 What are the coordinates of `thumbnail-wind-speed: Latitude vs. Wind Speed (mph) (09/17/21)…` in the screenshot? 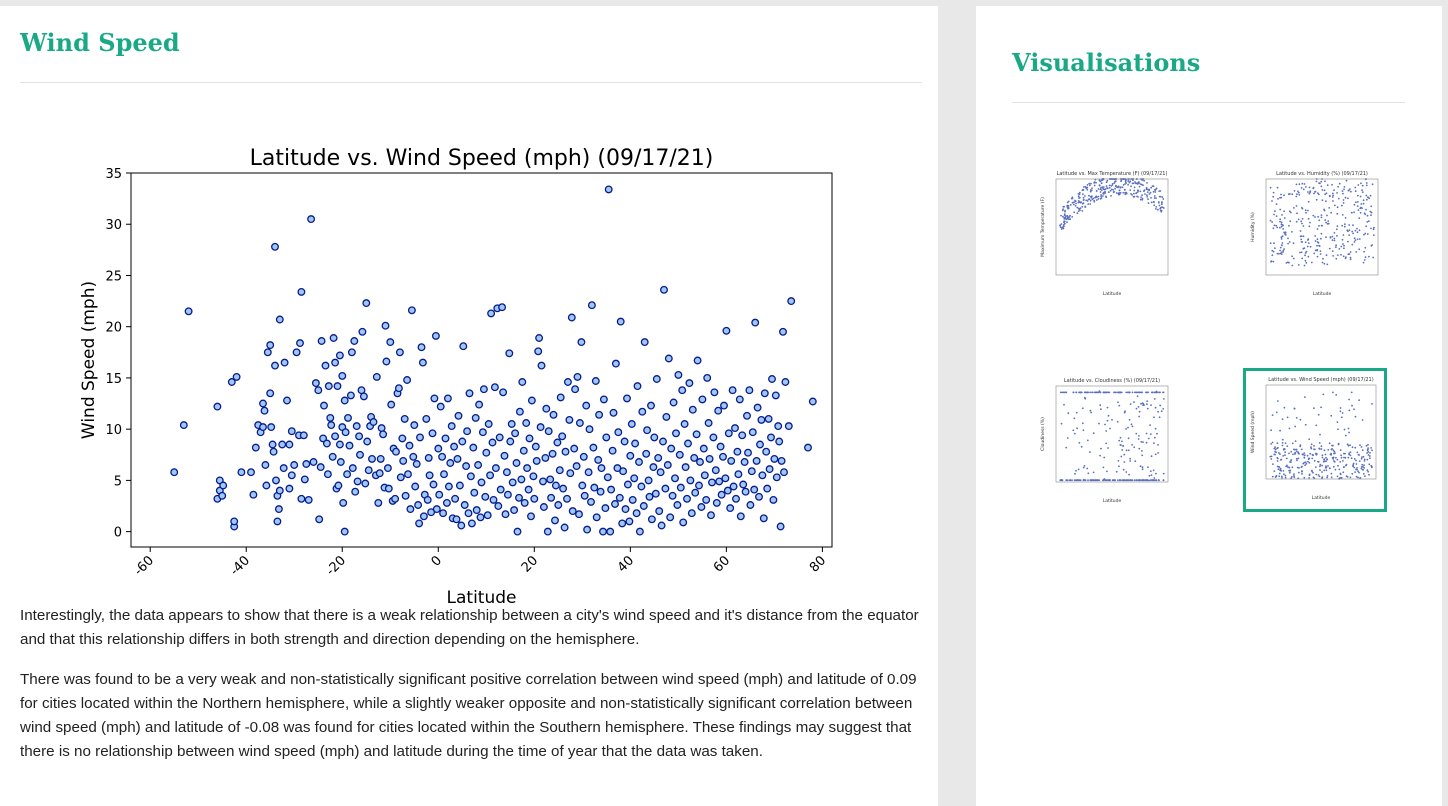 It's located at (1315, 440).